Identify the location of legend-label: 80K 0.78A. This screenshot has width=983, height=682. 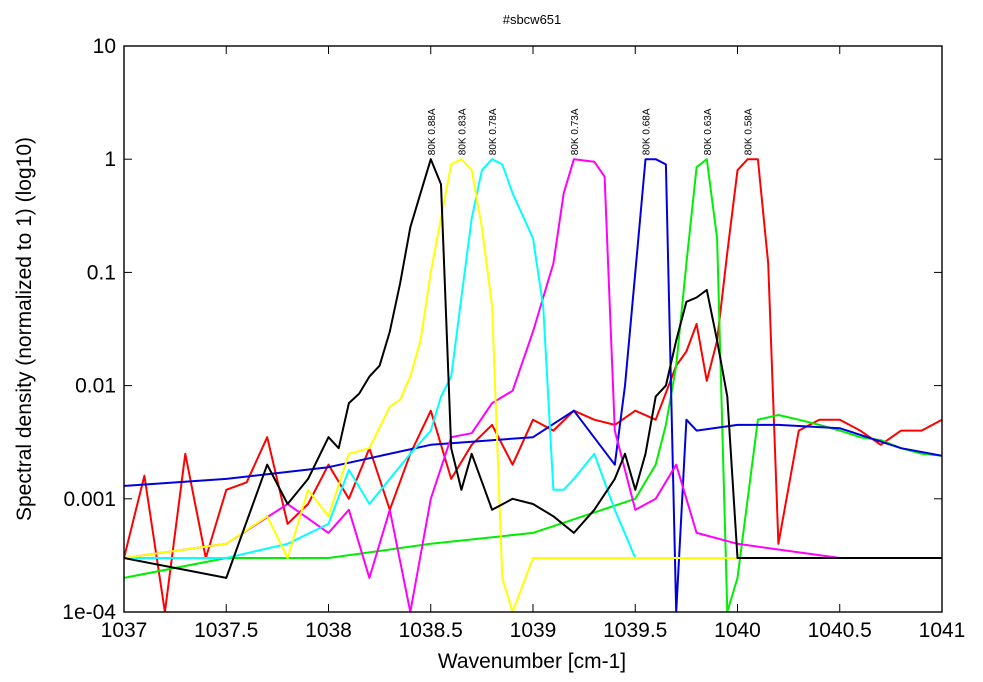
(493, 131).